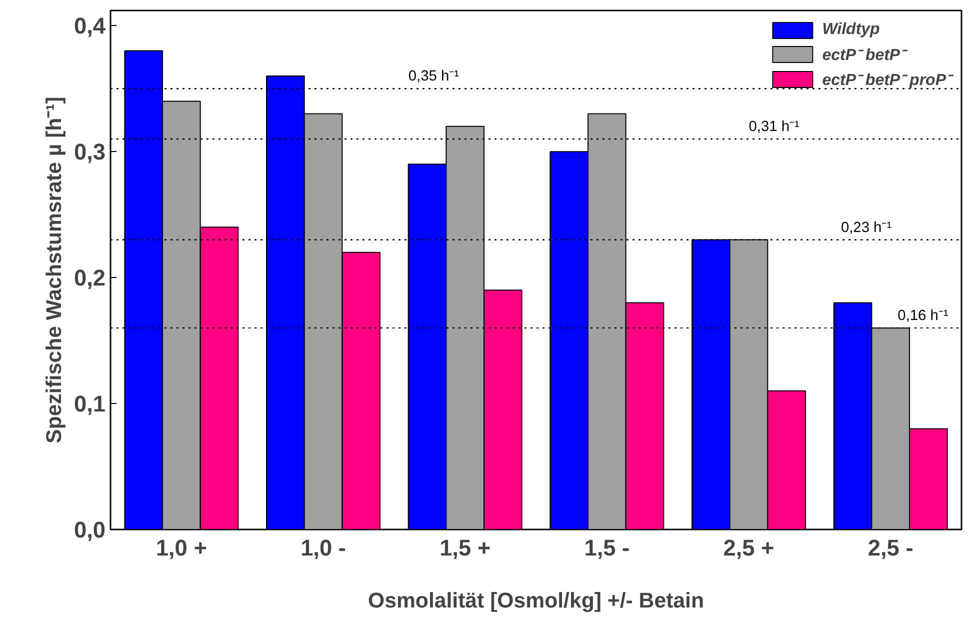 The width and height of the screenshot is (971, 639). I want to click on x-tick-label: 1,0 -, so click(323, 547).